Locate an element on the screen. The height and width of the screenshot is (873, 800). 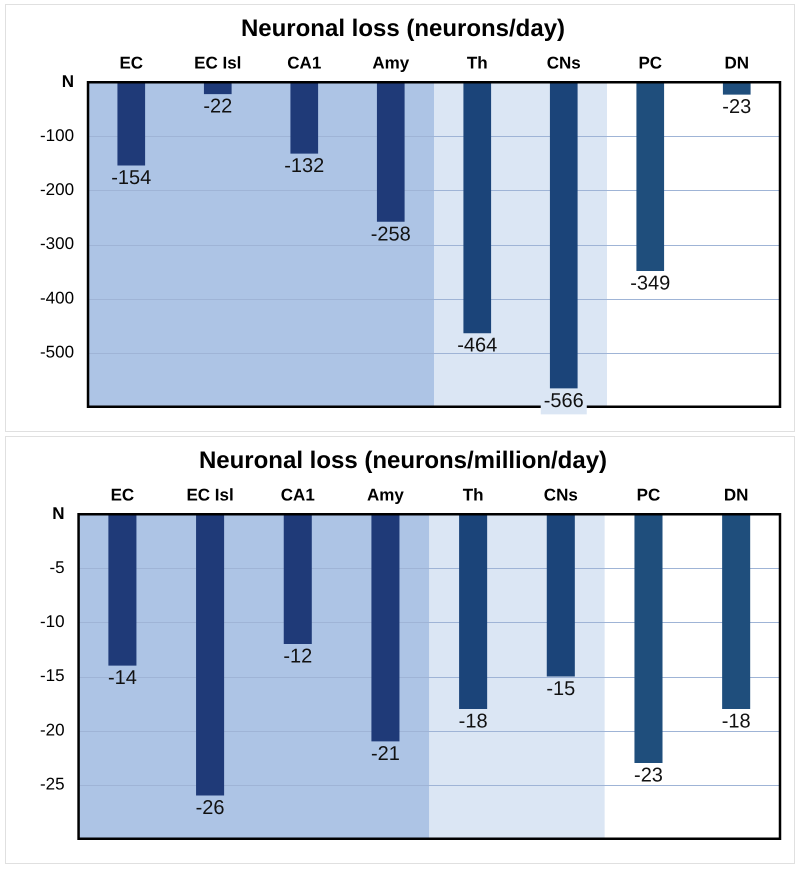
data-label: -14 is located at coordinates (122, 678).